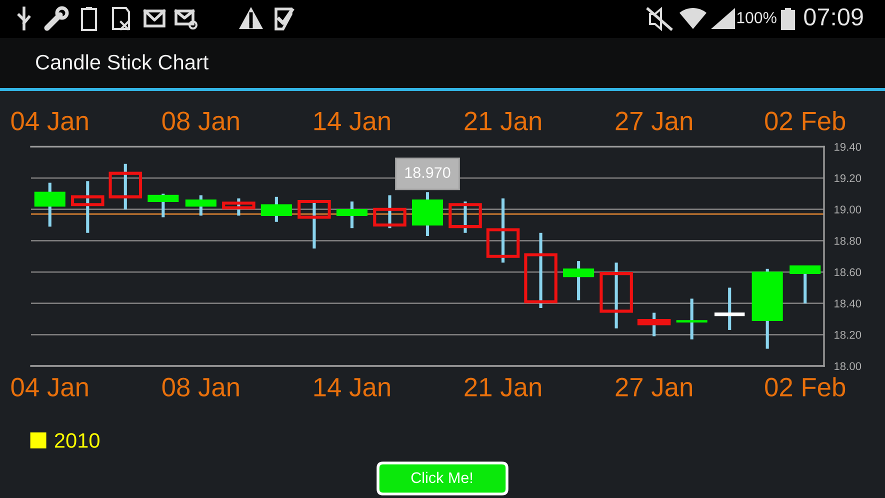 Image resolution: width=885 pixels, height=498 pixels. Describe the element at coordinates (848, 240) in the screenshot. I see `y-tick-label: 18.80` at that location.